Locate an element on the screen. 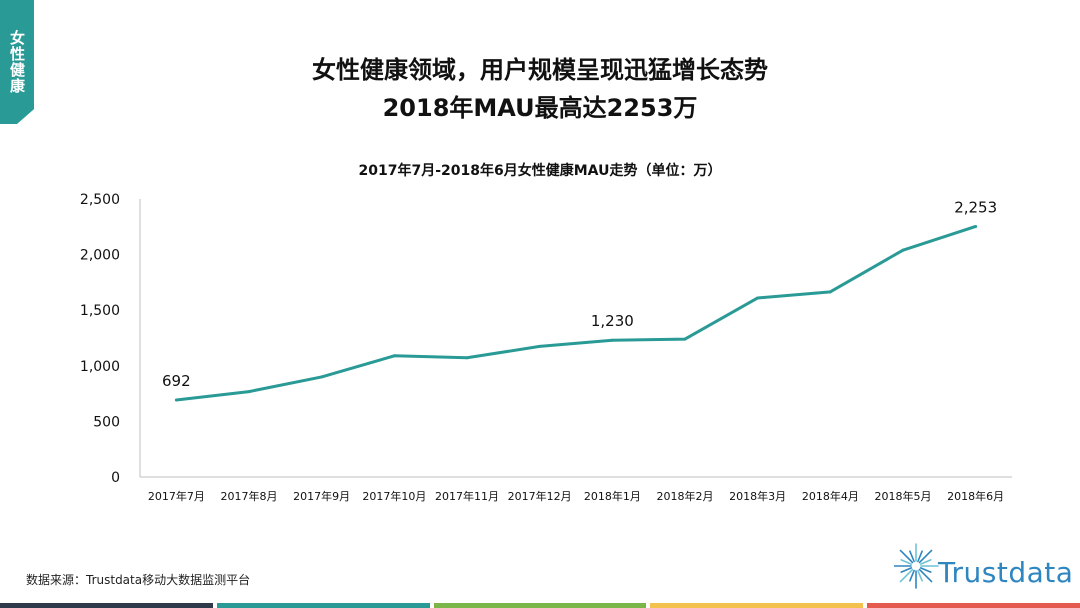 The image size is (1080, 608). trustdata-logo-icon is located at coordinates (916, 566).